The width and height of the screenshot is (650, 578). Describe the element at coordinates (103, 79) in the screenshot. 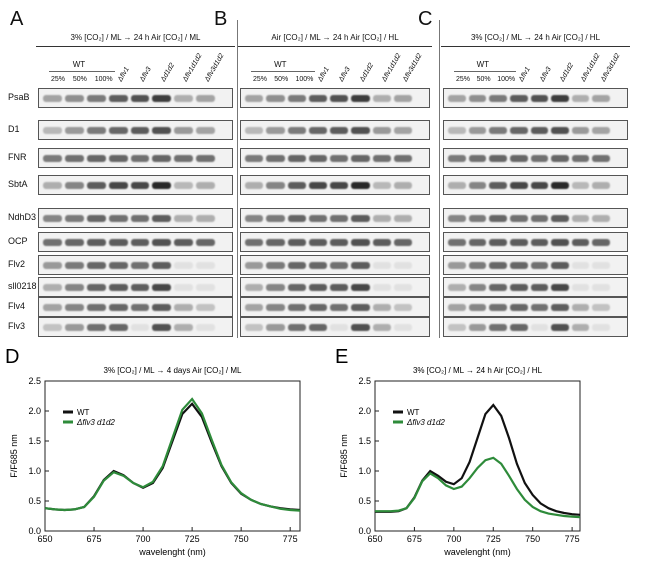

I see `lane-label: 100%` at that location.